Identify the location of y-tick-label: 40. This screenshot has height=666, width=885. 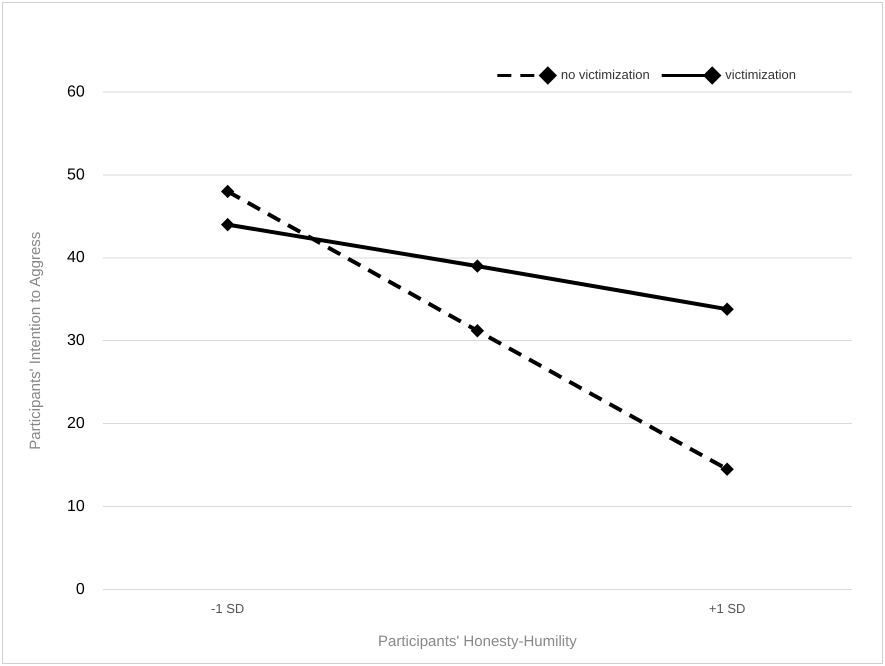
(76, 257).